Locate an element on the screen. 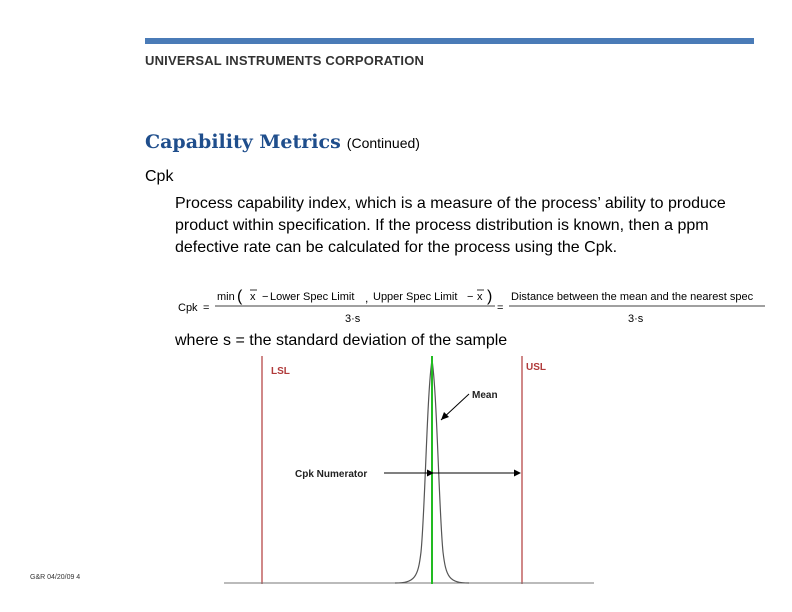 This screenshot has height=612, width=792. formula-equals-2: = is located at coordinates (500, 308).